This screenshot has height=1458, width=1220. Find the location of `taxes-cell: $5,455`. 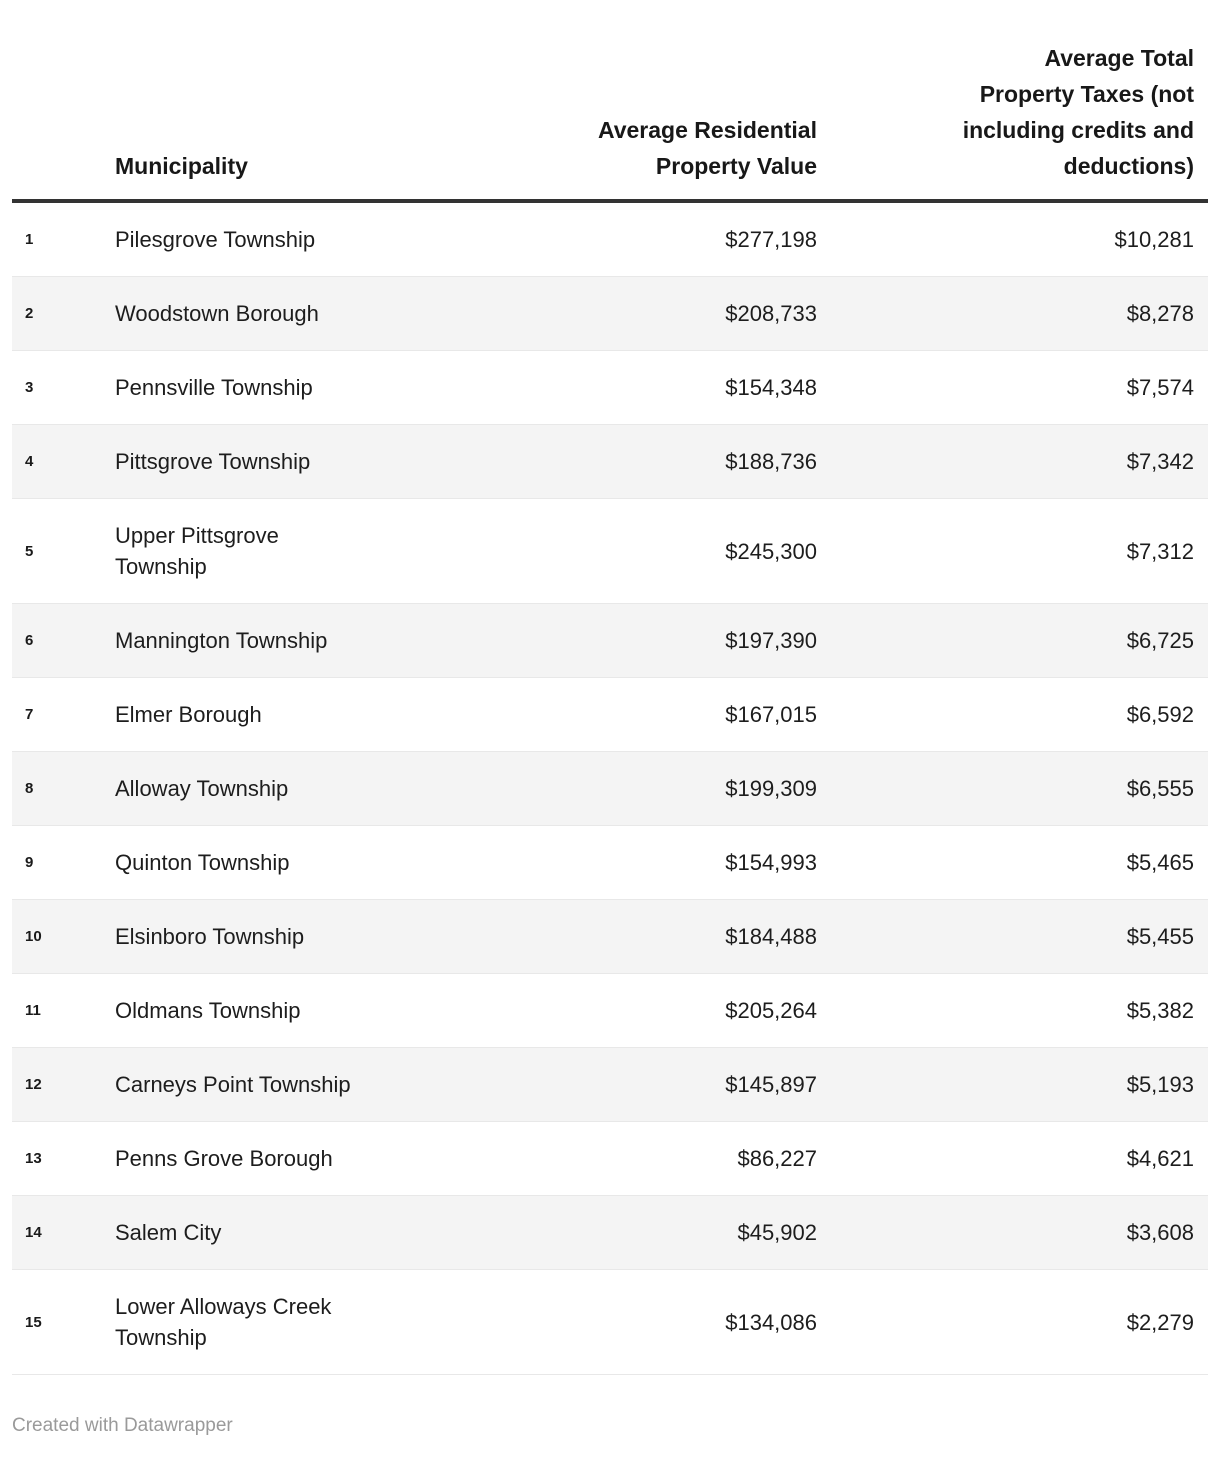

taxes-cell: $5,455 is located at coordinates (1016, 936).